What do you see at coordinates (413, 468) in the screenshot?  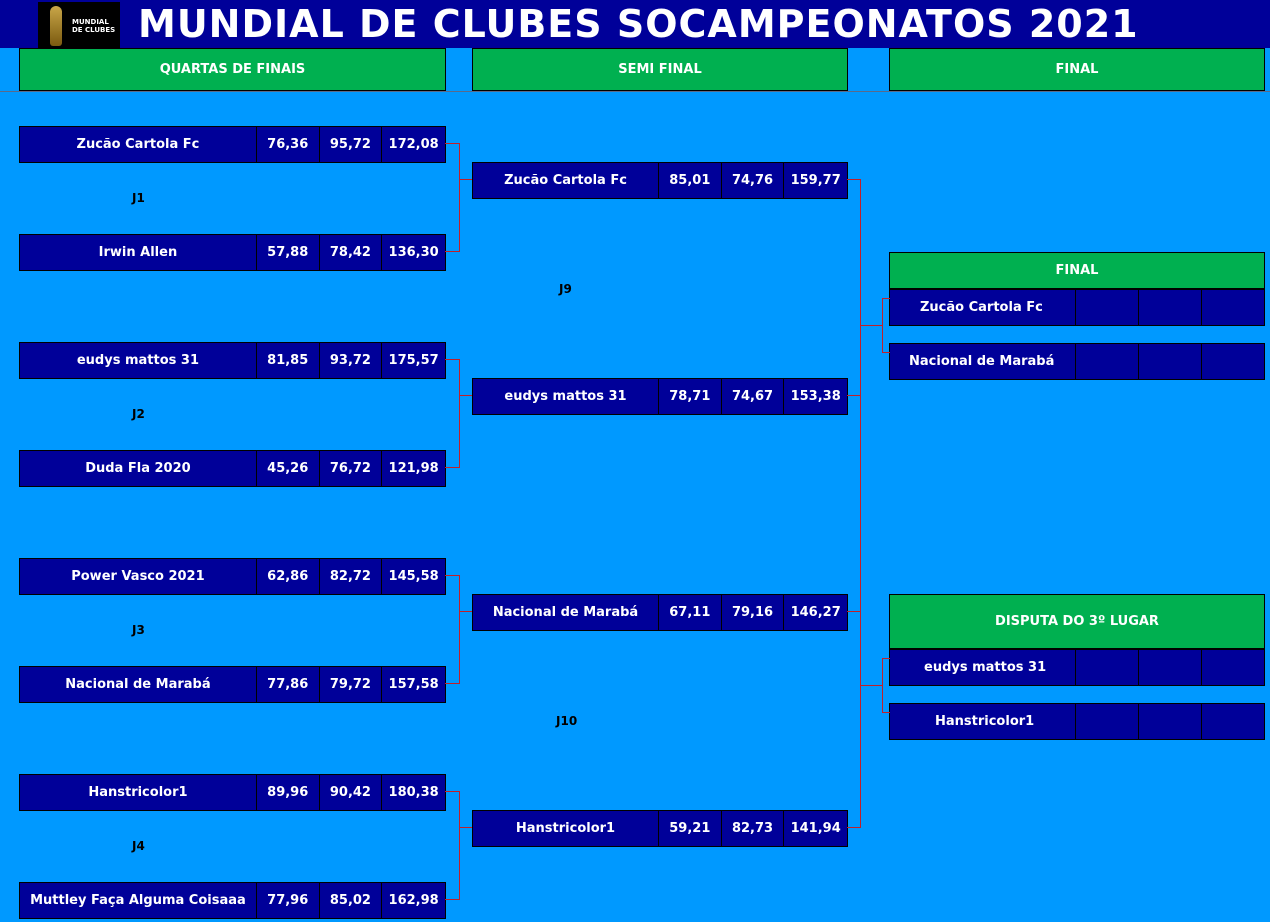 I see `score-total: 121,98` at bounding box center [413, 468].